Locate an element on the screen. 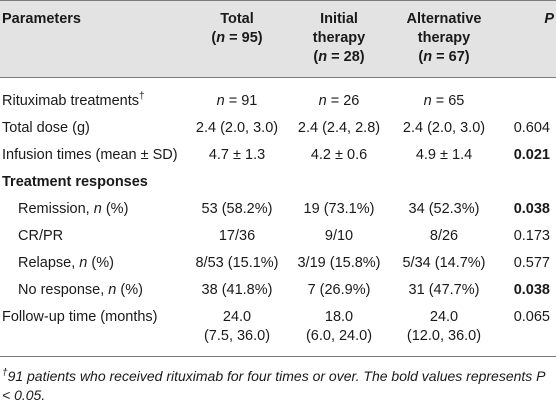 This screenshot has height=413, width=556. row-label: No response, n (%) is located at coordinates (91, 290).